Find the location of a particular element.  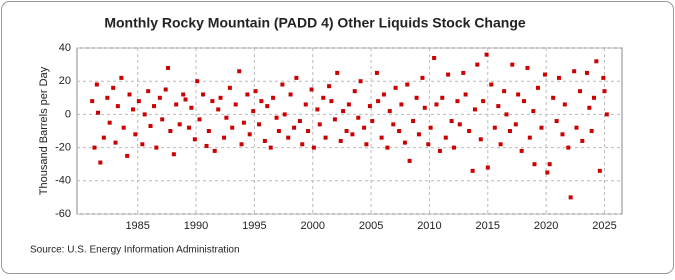

x-tick-label: 2005 is located at coordinates (371, 226).